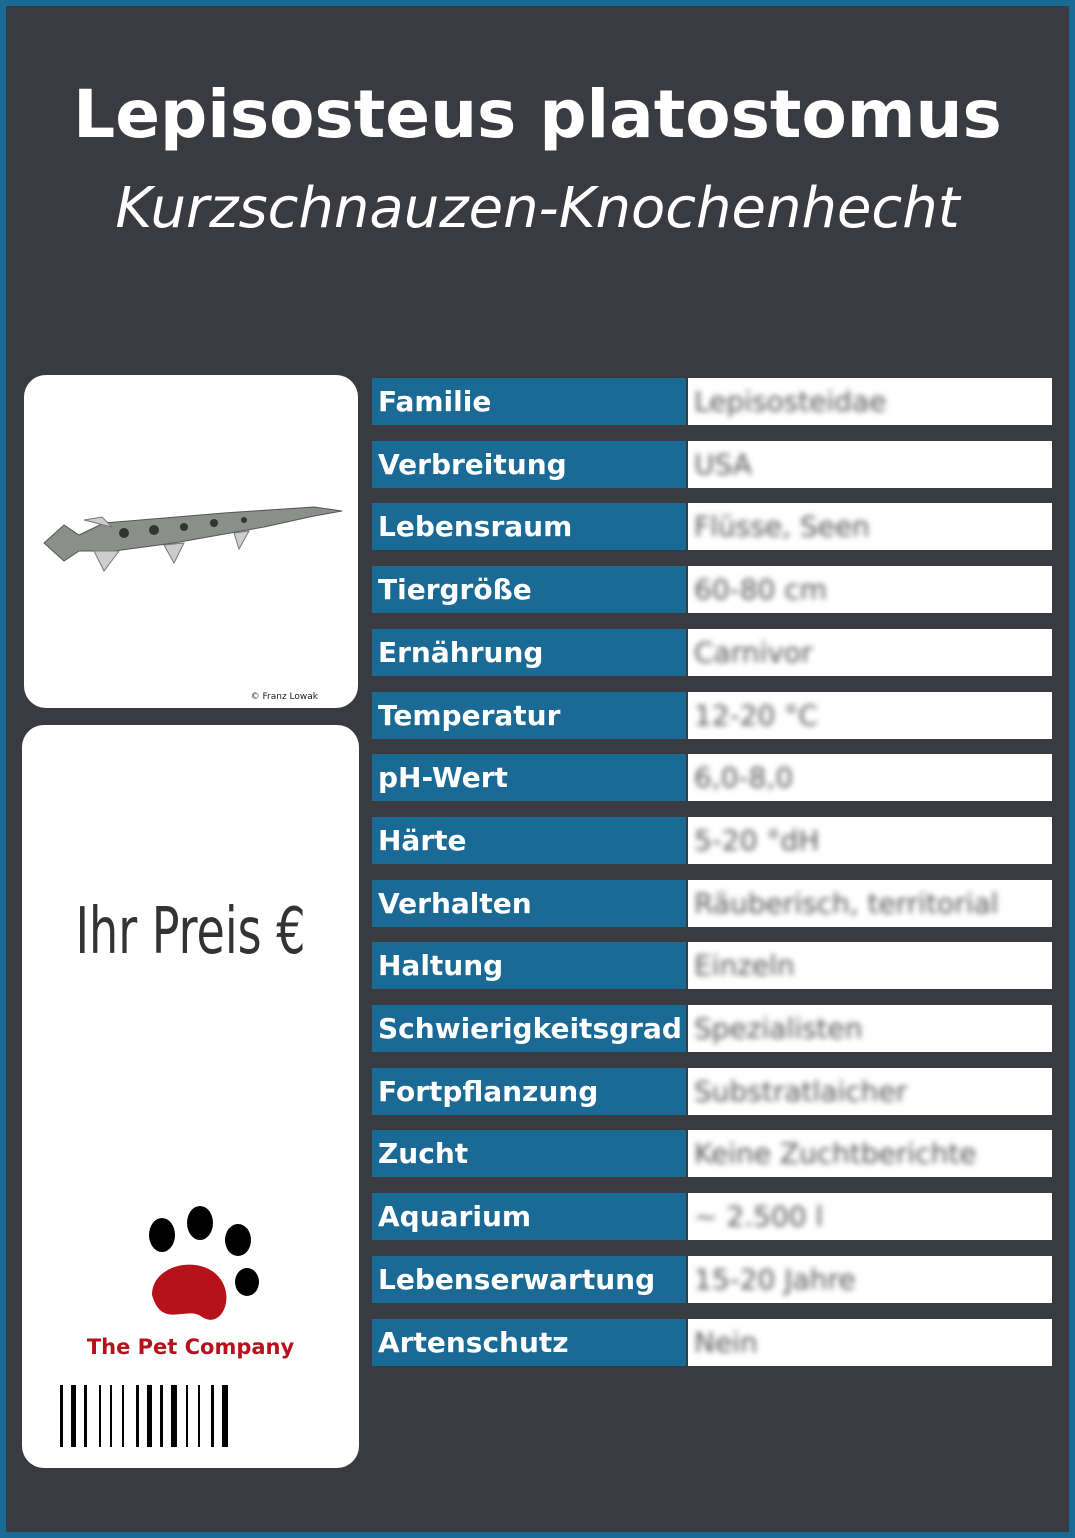 This screenshot has height=1538, width=1075. I want to click on row-label: Zucht, so click(529, 1154).